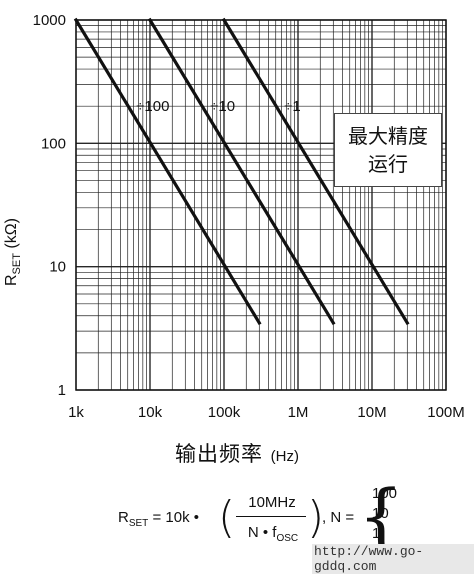 Image resolution: width=474 pixels, height=574 pixels. Describe the element at coordinates (271, 516) in the screenshot. I see `formula-fraction-bar` at that location.